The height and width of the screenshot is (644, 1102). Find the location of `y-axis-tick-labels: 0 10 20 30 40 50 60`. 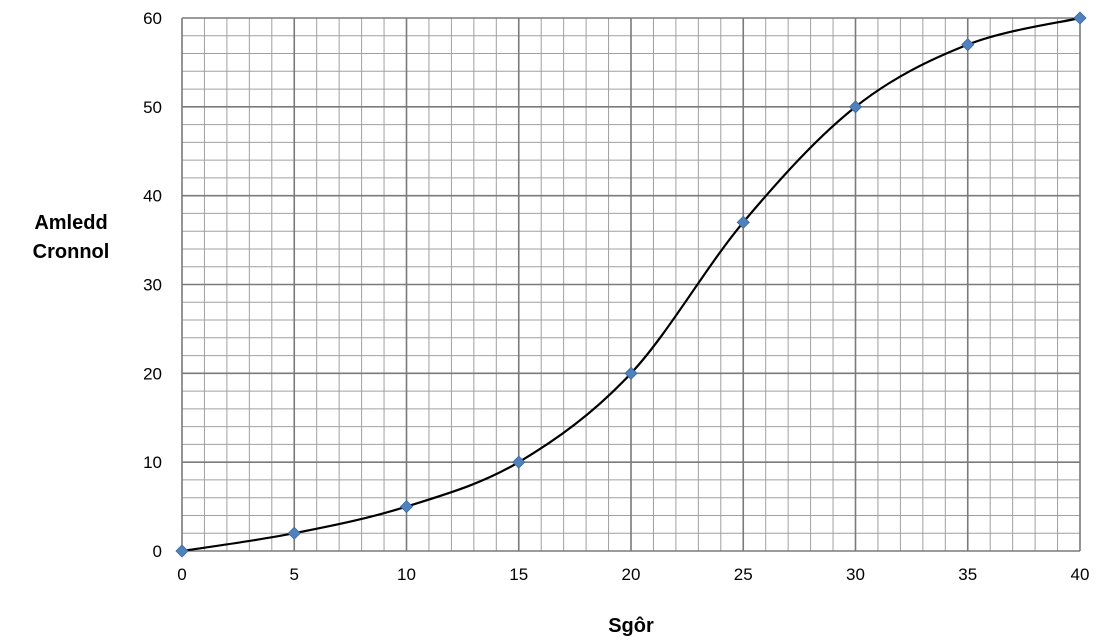

y-axis-tick-labels: 0 10 20 30 40 50 60 is located at coordinates (152, 285).